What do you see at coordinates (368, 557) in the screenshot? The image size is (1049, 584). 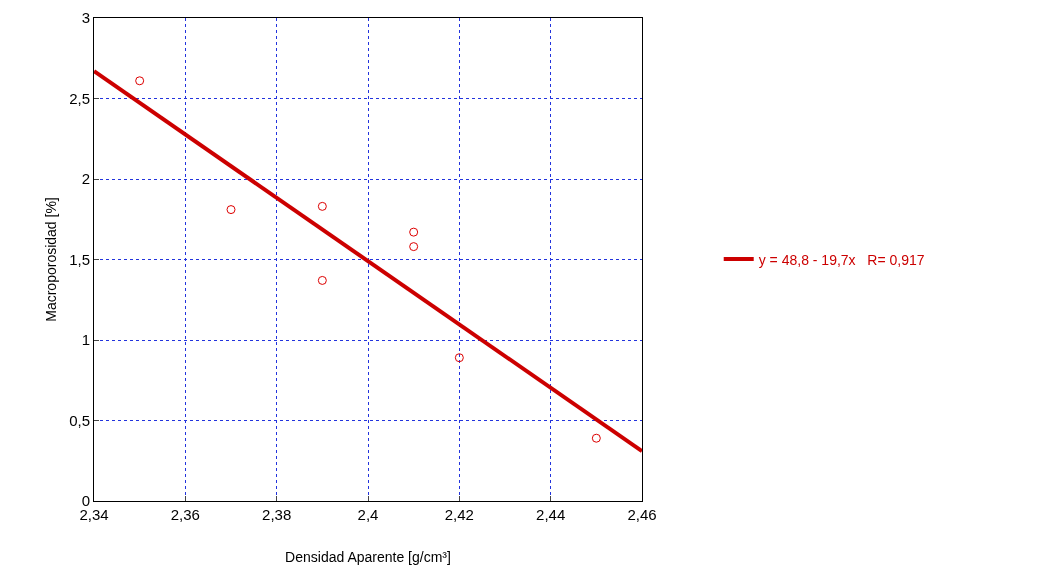 I see `x-axis-title: Densidad Aparente [g/cm³]` at bounding box center [368, 557].